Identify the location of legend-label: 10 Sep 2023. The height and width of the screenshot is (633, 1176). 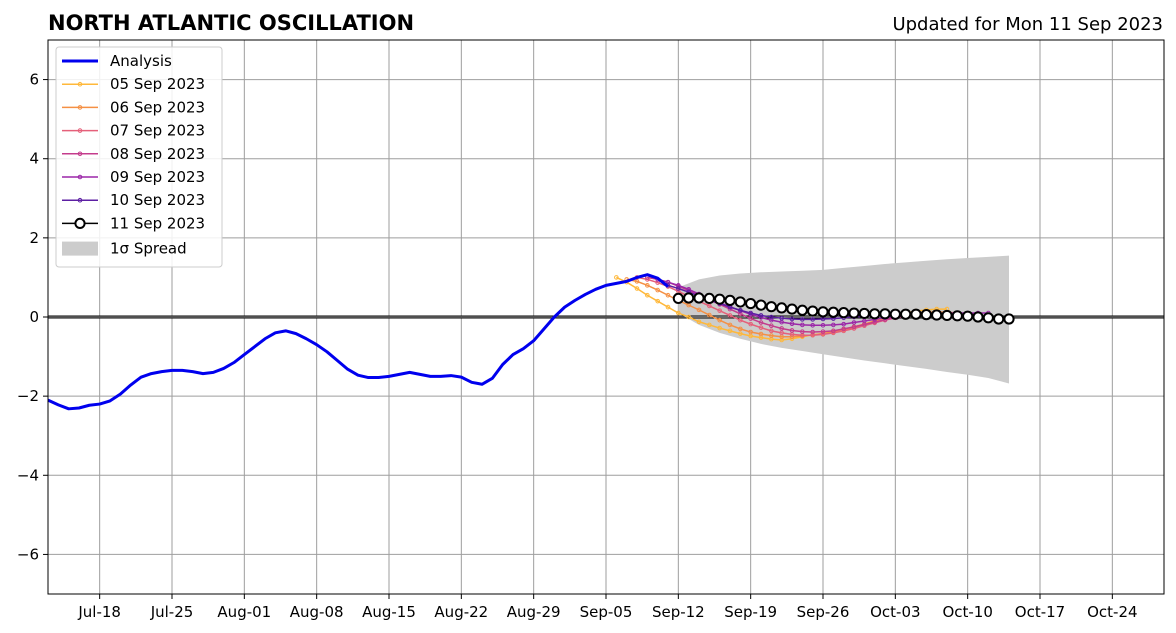
(157, 200).